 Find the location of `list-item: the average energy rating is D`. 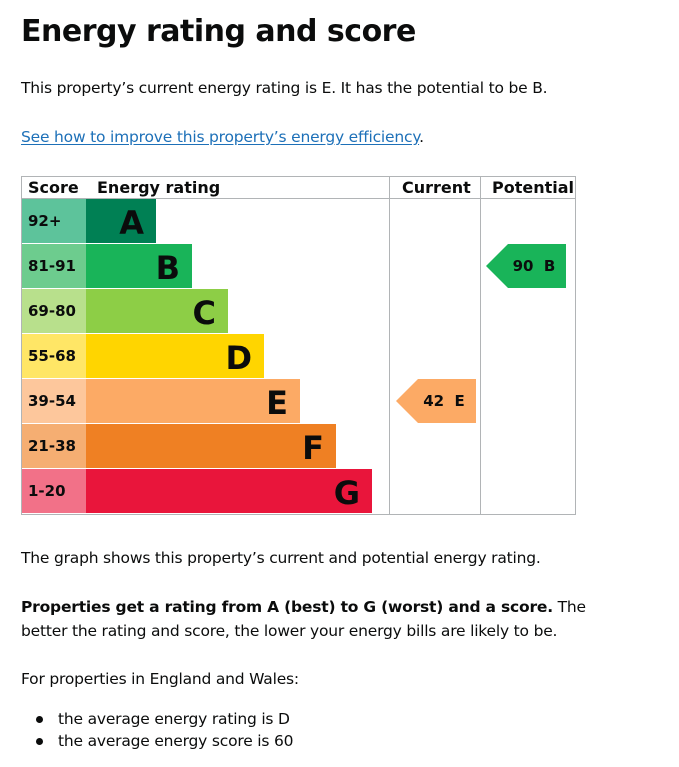

list-item: the average energy rating is D is located at coordinates (157, 719).